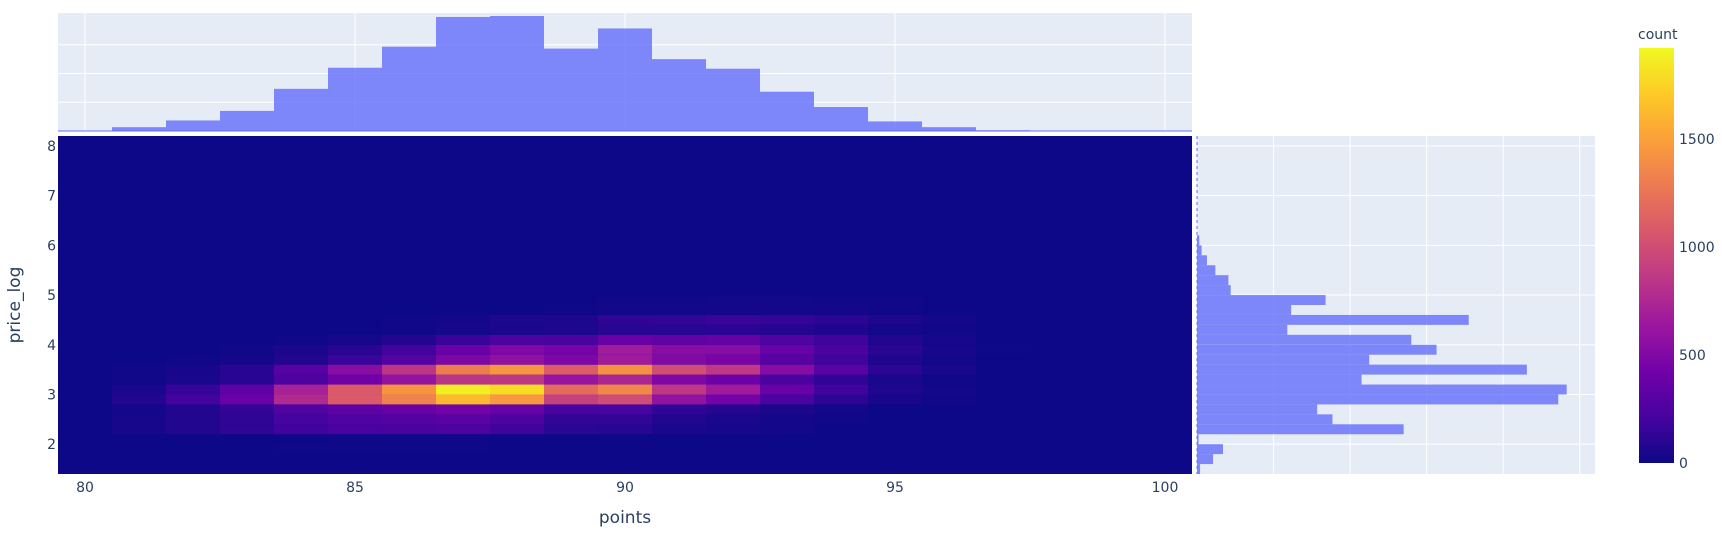  Describe the element at coordinates (625, 518) in the screenshot. I see `x-axis-title: points` at that location.